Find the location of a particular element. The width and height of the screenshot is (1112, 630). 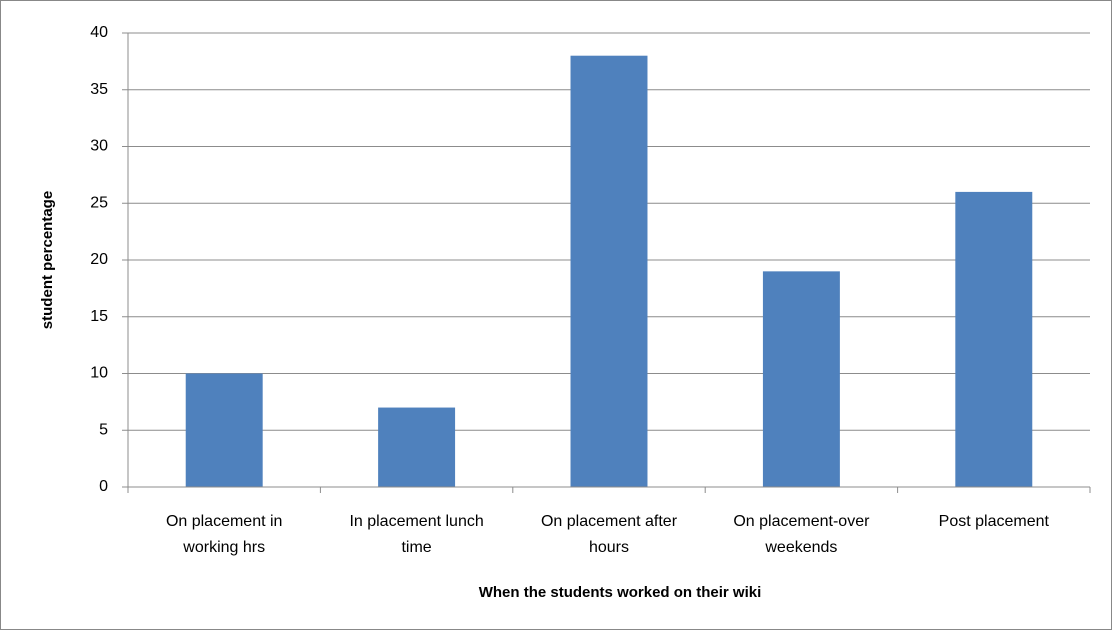

y-tick-label: 30 is located at coordinates (99, 146).